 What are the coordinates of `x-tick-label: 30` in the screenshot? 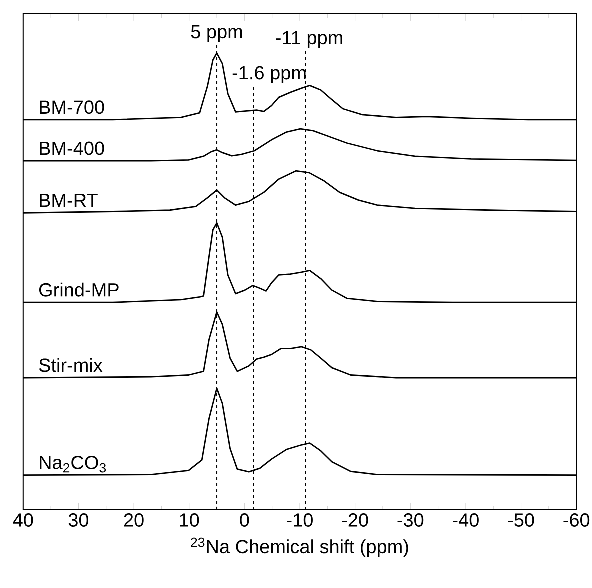 It's located at (78, 520).